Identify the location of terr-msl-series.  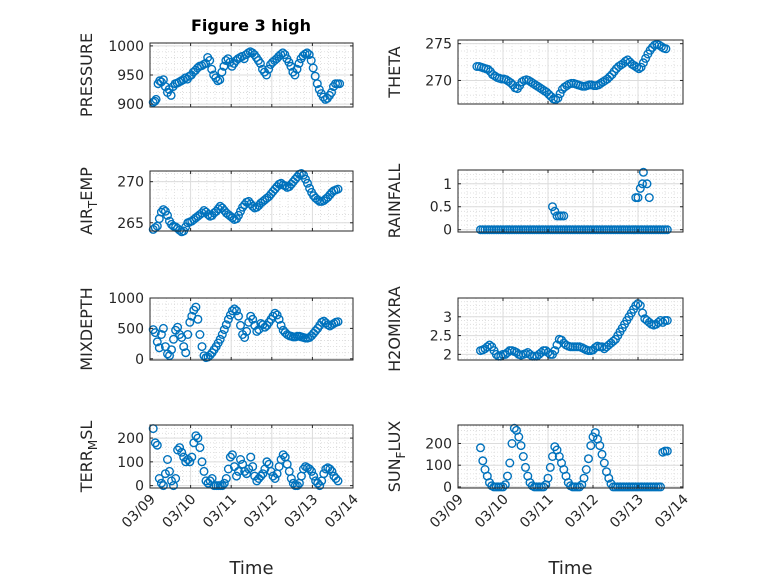
(245, 457).